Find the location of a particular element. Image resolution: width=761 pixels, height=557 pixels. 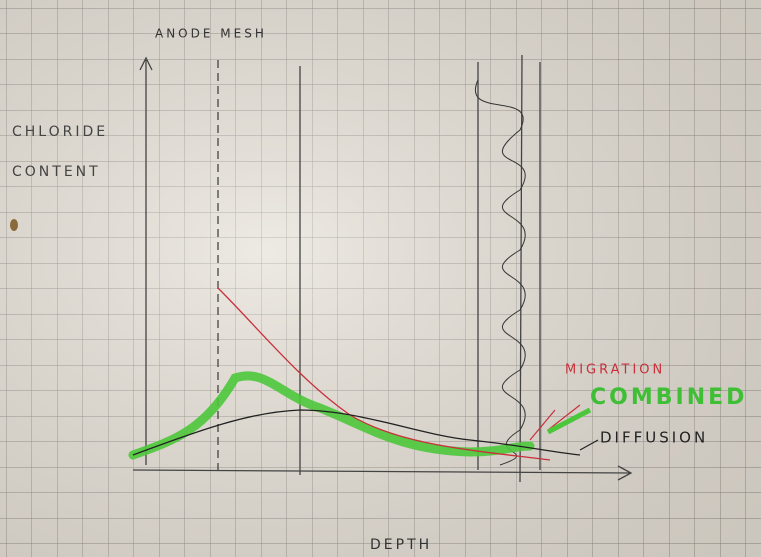

anode-label: ANODE MESH is located at coordinates (211, 34).